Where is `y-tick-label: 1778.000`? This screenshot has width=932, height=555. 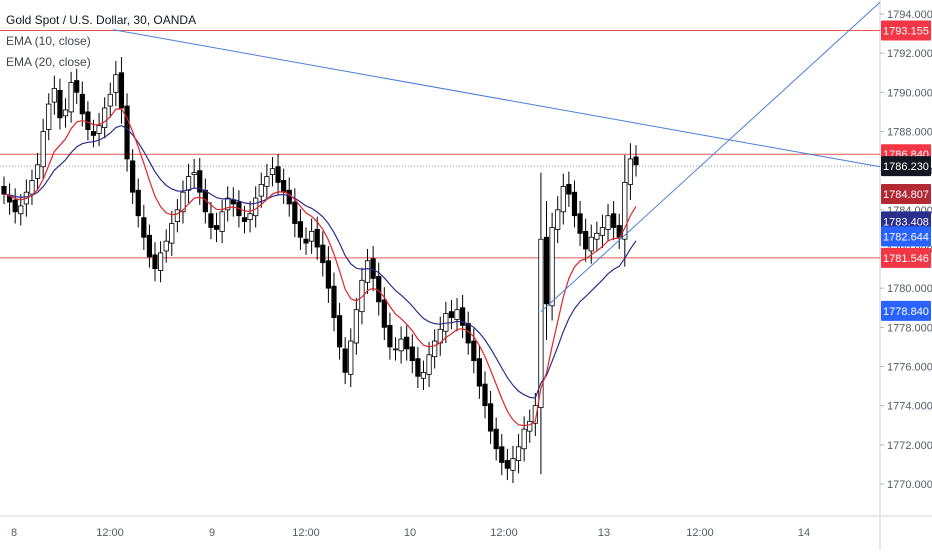
y-tick-label: 1778.000 is located at coordinates (909, 328).